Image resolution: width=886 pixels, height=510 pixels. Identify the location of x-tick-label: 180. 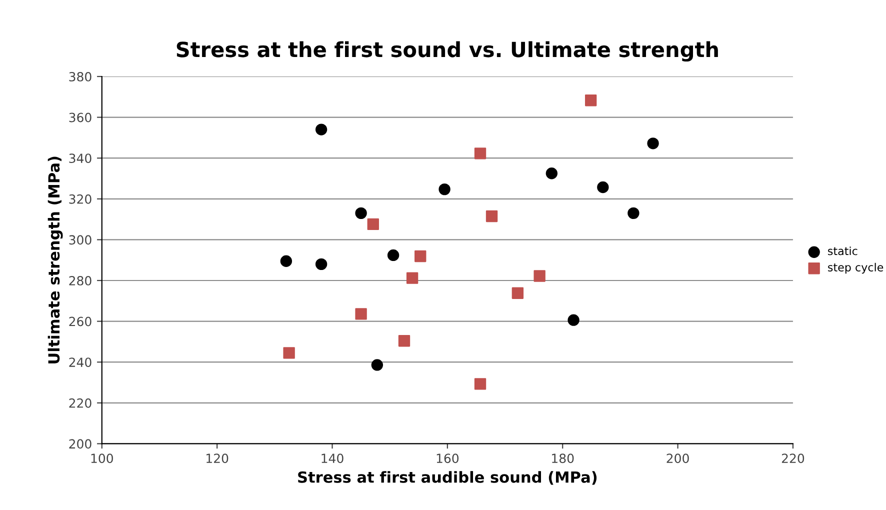
(563, 459).